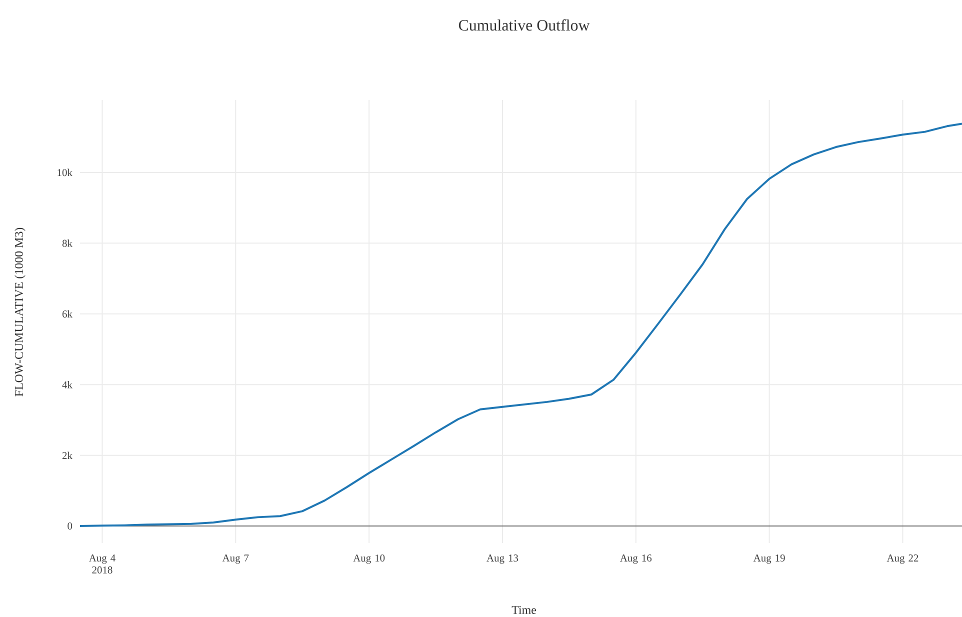  I want to click on y-axis-title: FLOW-CUMULATIVE (1000 M3), so click(20, 312).